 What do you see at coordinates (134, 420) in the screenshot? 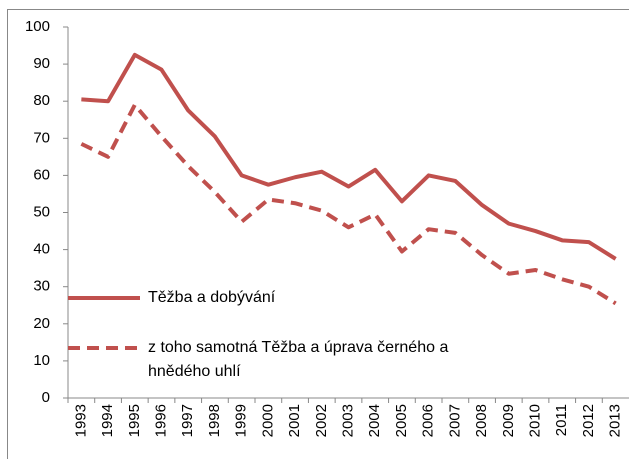
I see `x-tick-label: 1995` at bounding box center [134, 420].